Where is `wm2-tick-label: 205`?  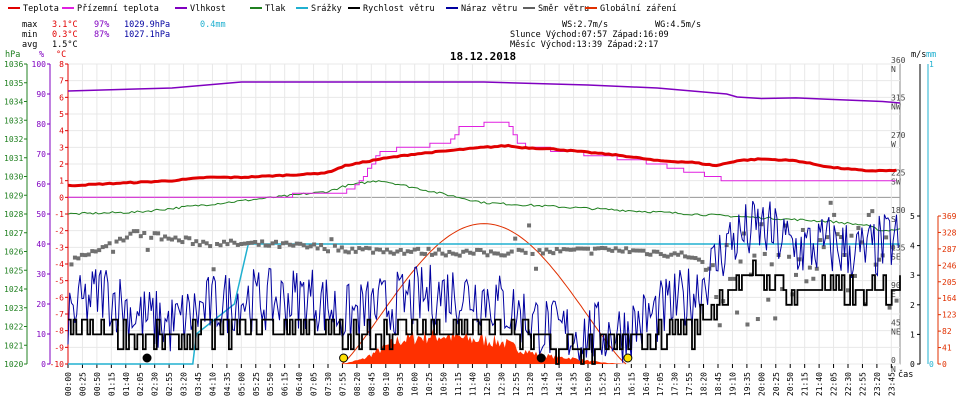 wm2-tick-label: 205 is located at coordinates (949, 282).